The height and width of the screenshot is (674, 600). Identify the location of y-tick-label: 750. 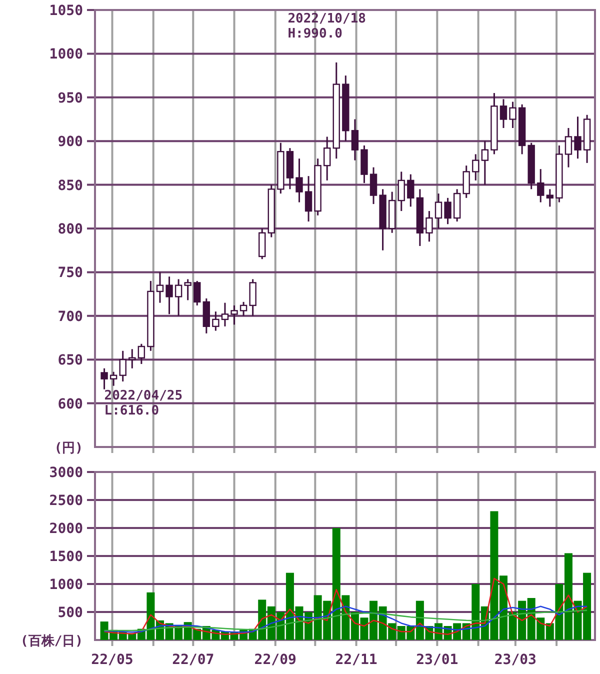
(70, 273).